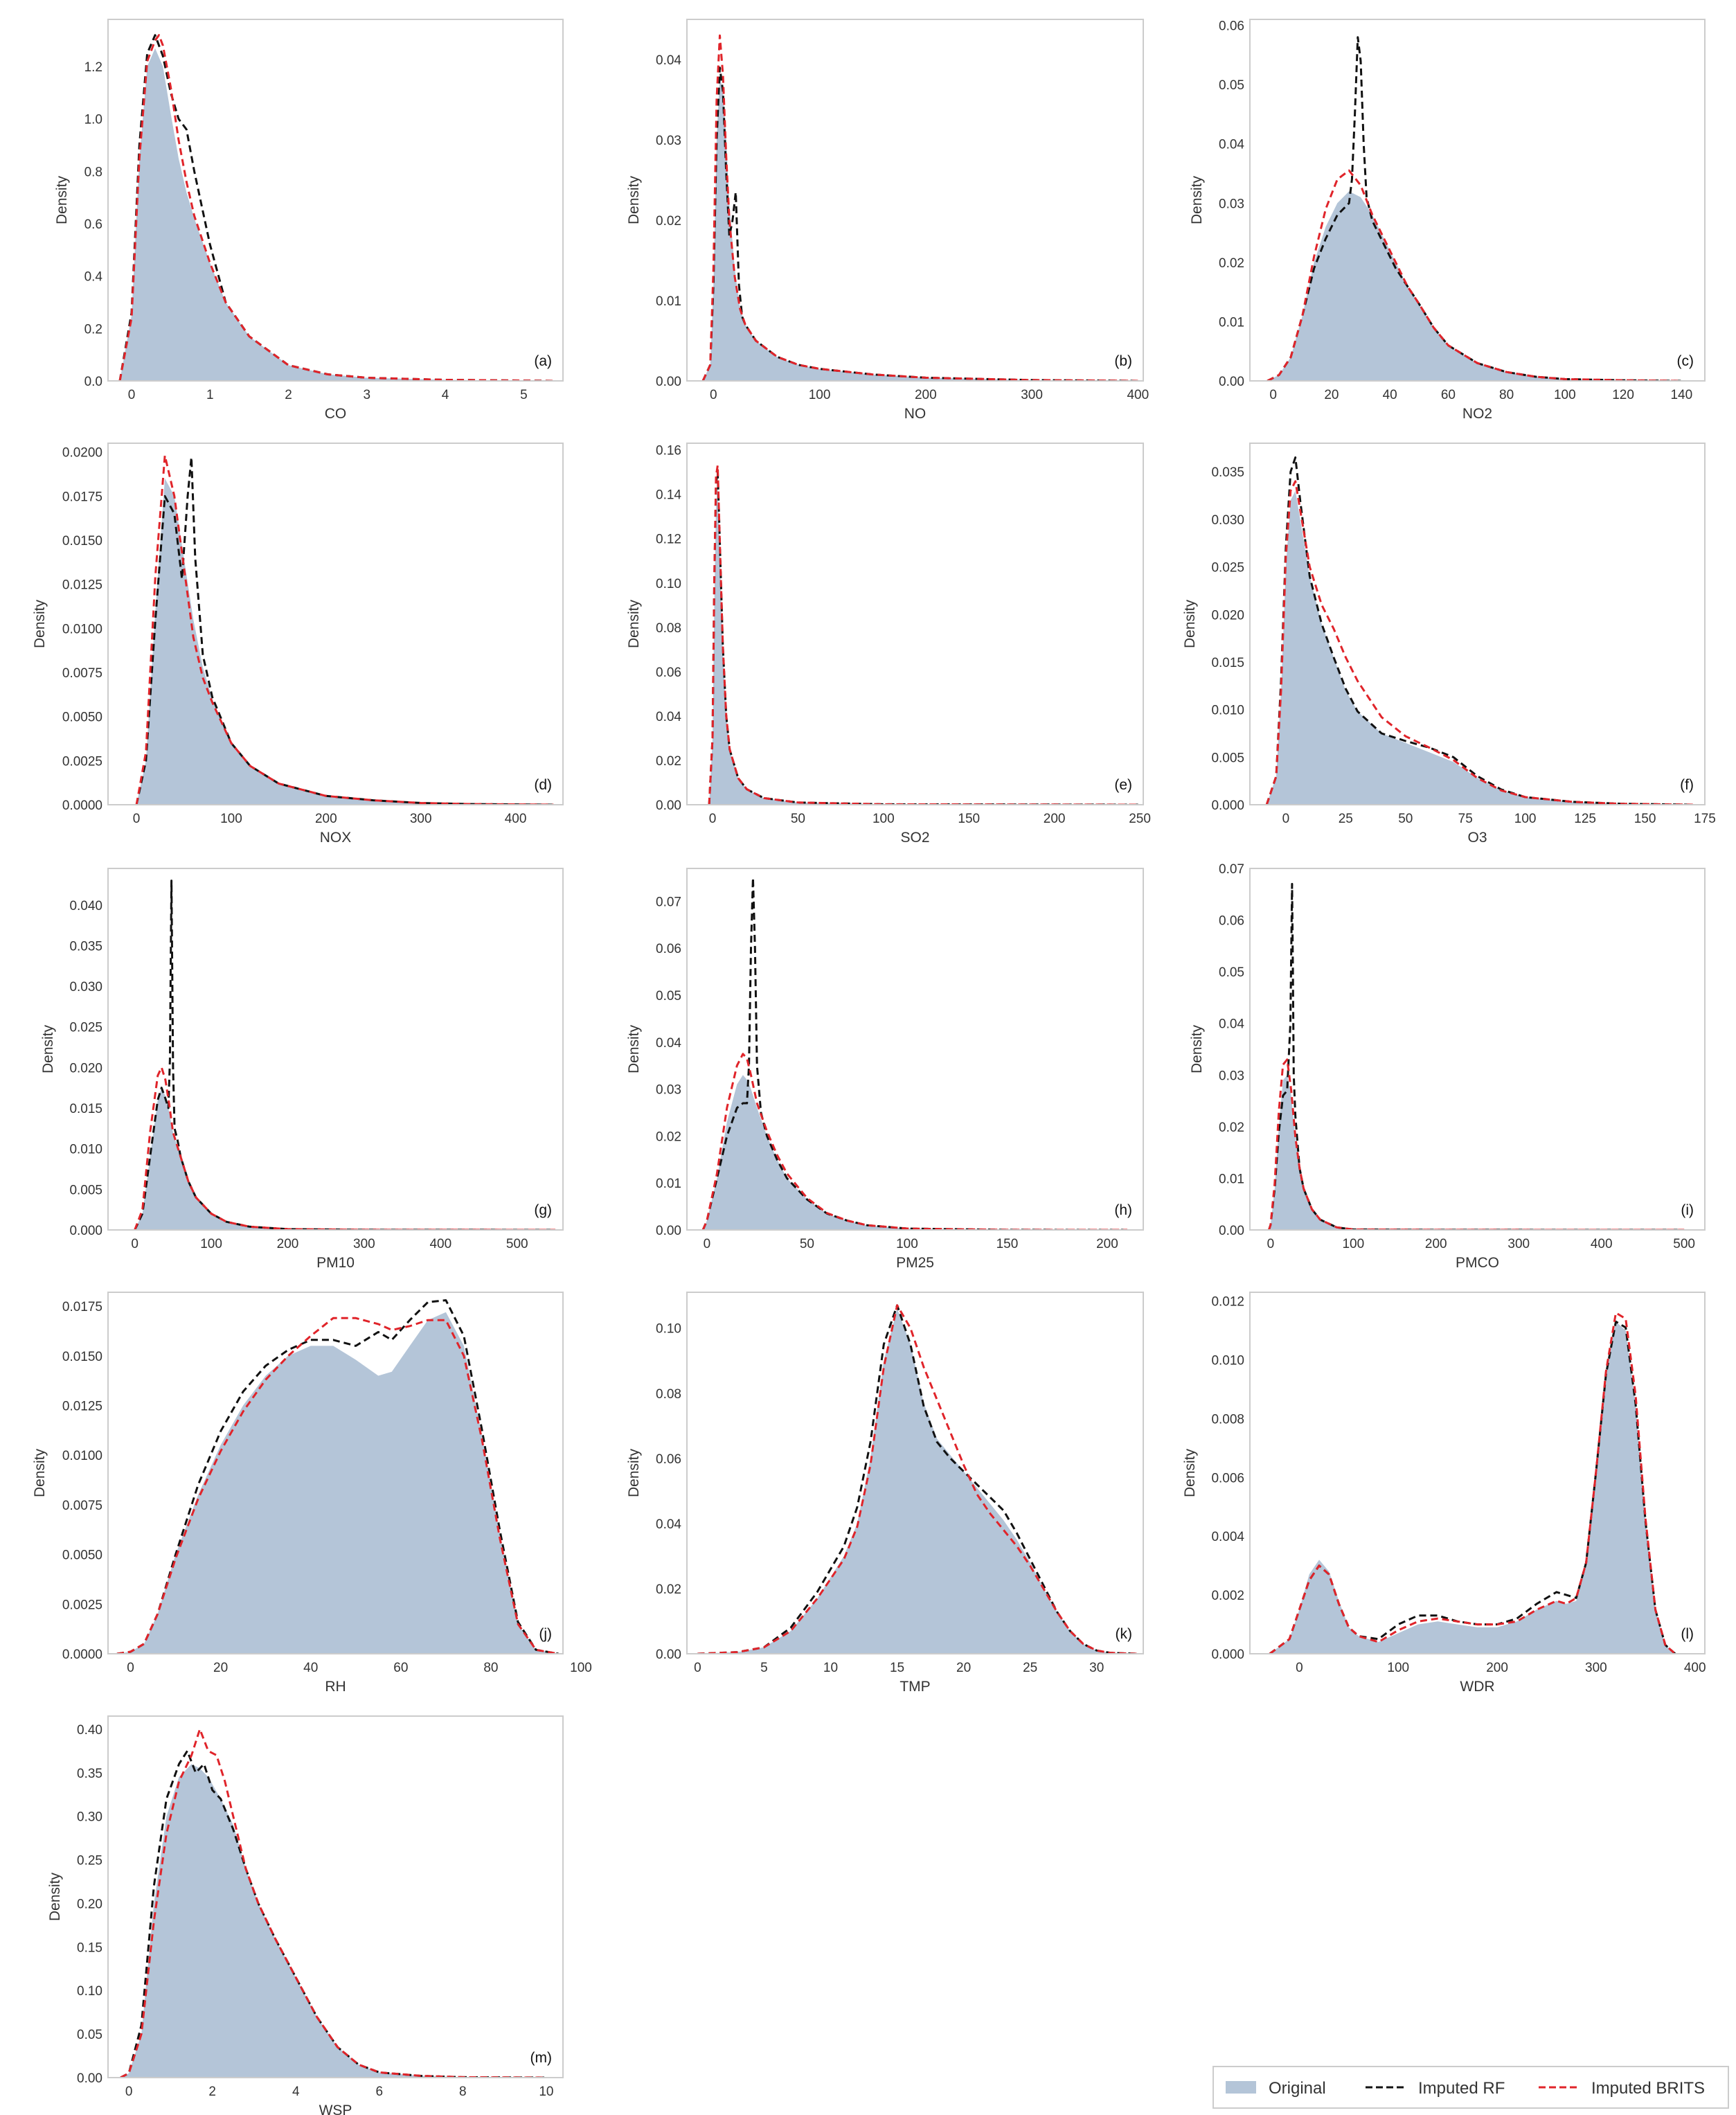  I want to click on x-axis-title: PM25, so click(915, 1263).